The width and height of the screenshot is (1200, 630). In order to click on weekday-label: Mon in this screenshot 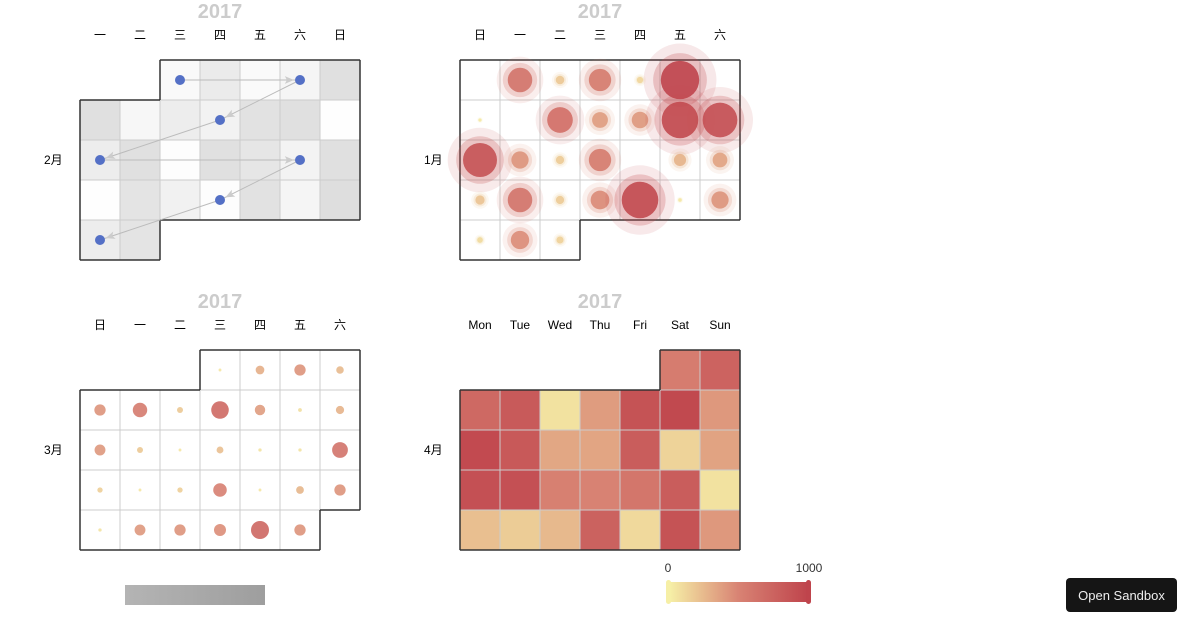, I will do `click(479, 325)`.